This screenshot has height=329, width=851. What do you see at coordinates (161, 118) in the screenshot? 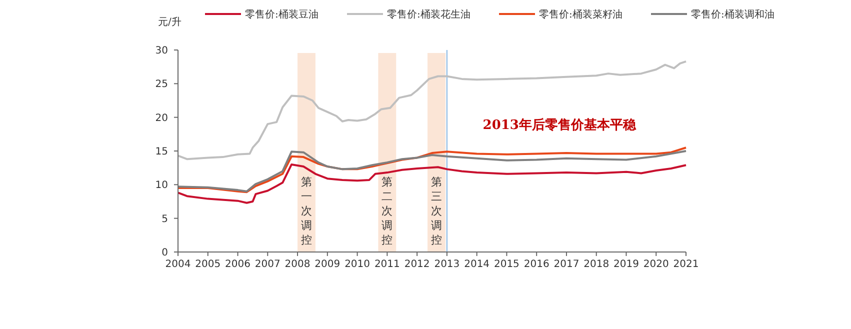
I see `y-tick-label: 20` at bounding box center [161, 118].